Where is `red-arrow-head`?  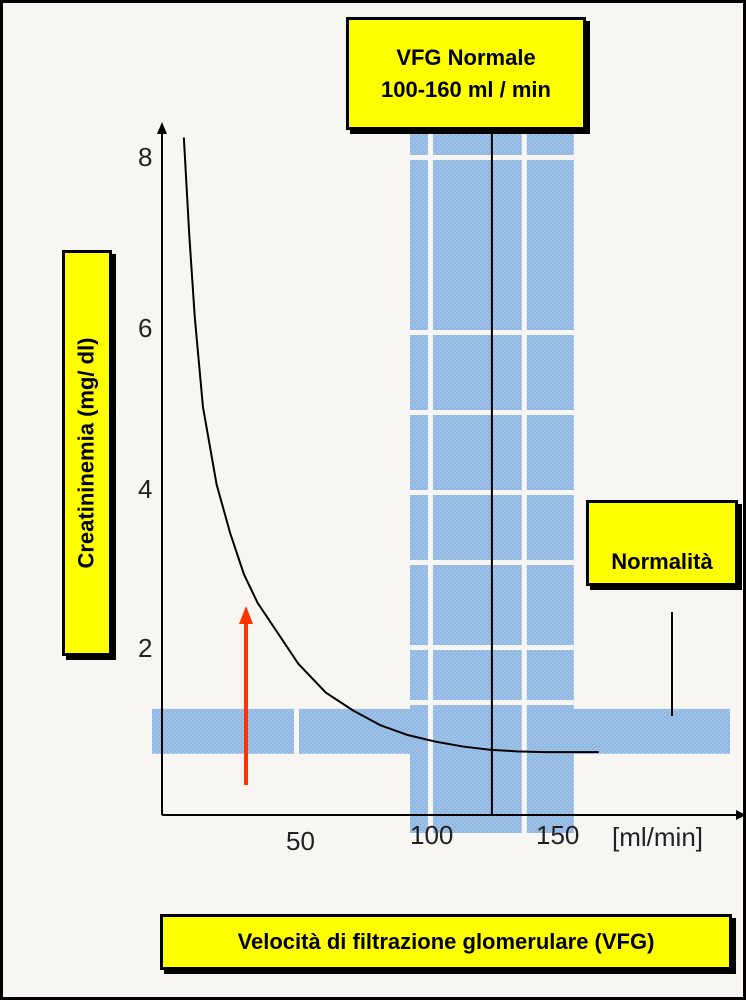
red-arrow-head is located at coordinates (246, 615).